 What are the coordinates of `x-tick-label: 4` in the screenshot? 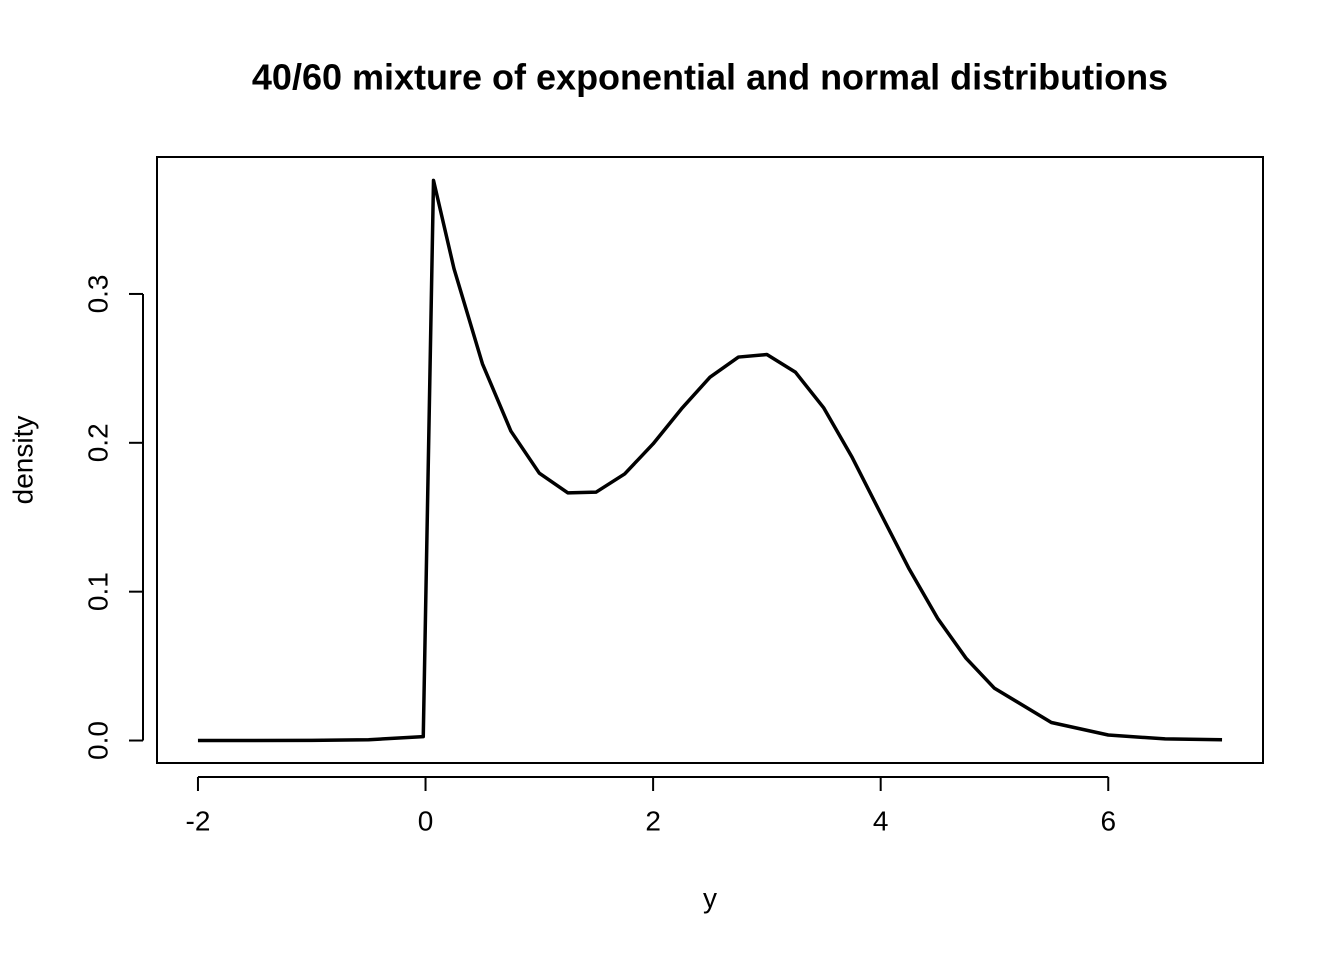 It's located at (881, 820).